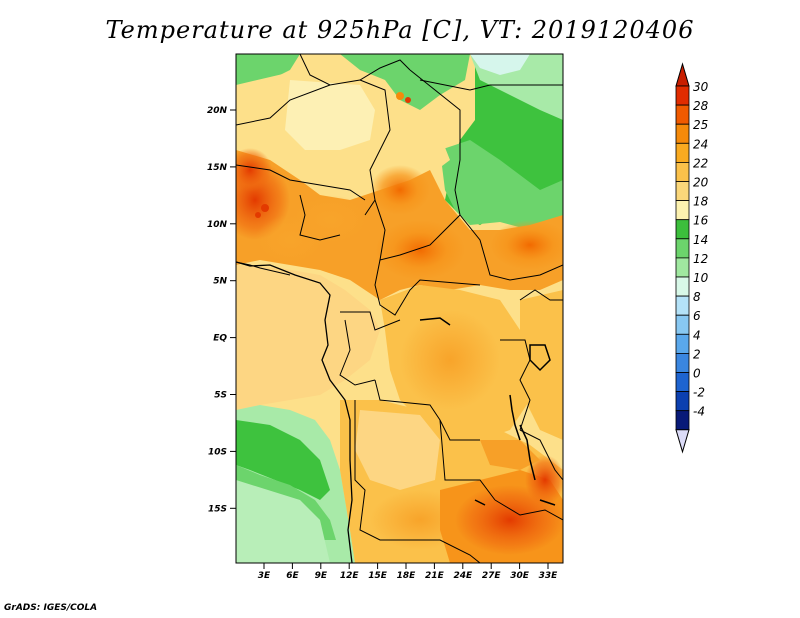  What do you see at coordinates (51, 608) in the screenshot?
I see `credit-text: GrADS: IGES/COLA` at bounding box center [51, 608].